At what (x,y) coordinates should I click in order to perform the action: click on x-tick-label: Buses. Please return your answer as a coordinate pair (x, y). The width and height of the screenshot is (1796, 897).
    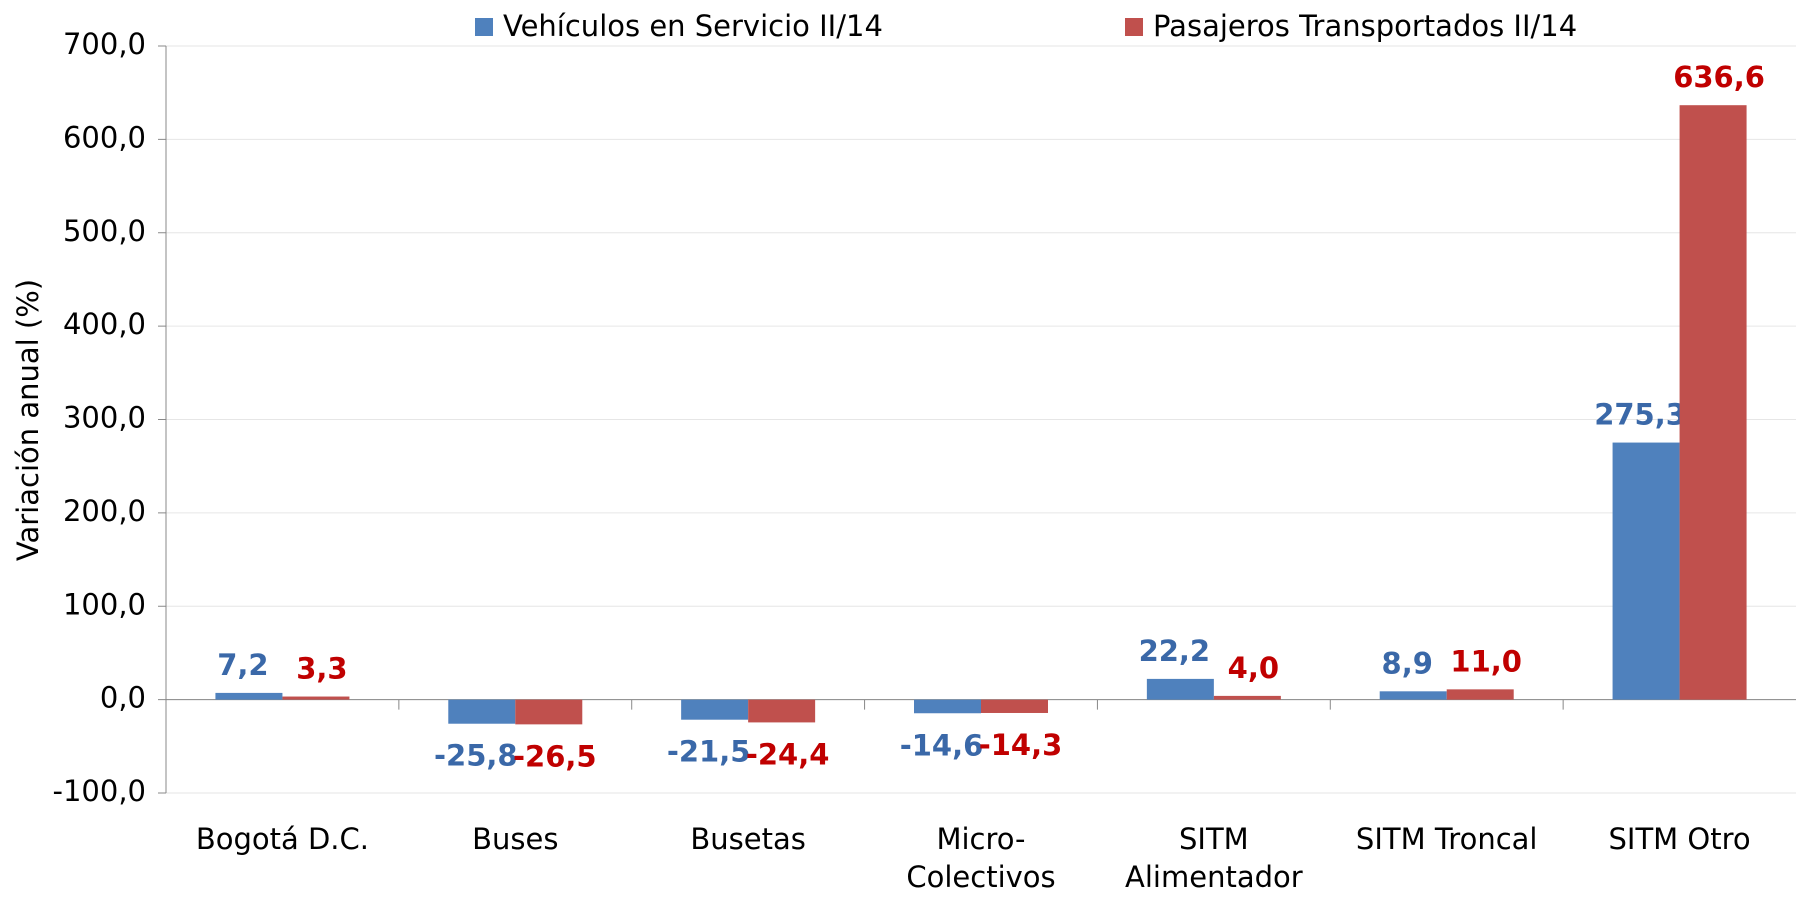
    Looking at the image, I should click on (515, 839).